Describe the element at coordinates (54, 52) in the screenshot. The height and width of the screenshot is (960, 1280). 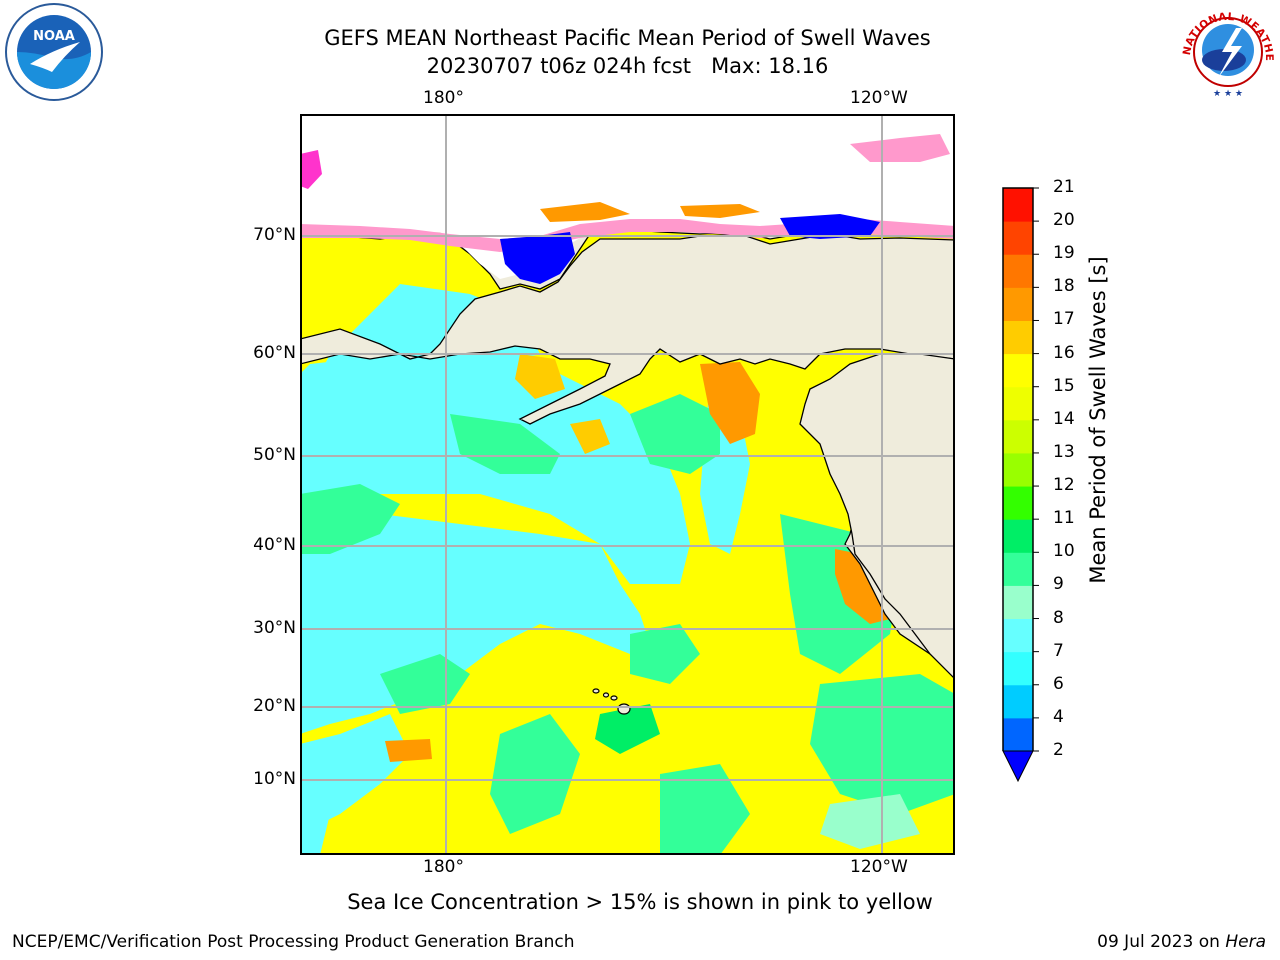
I see `noaa-logo: NOAA` at that location.